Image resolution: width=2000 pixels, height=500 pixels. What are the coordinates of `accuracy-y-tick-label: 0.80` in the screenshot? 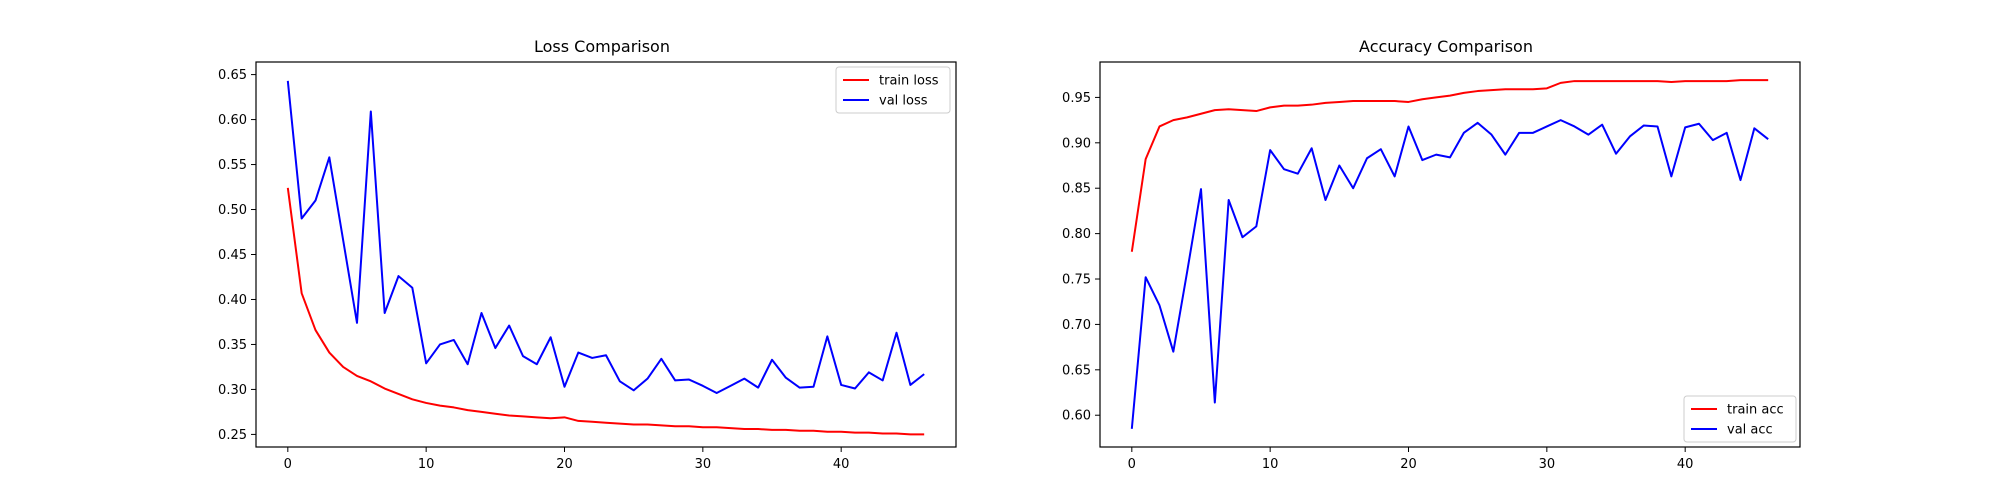 It's located at (1076, 234).